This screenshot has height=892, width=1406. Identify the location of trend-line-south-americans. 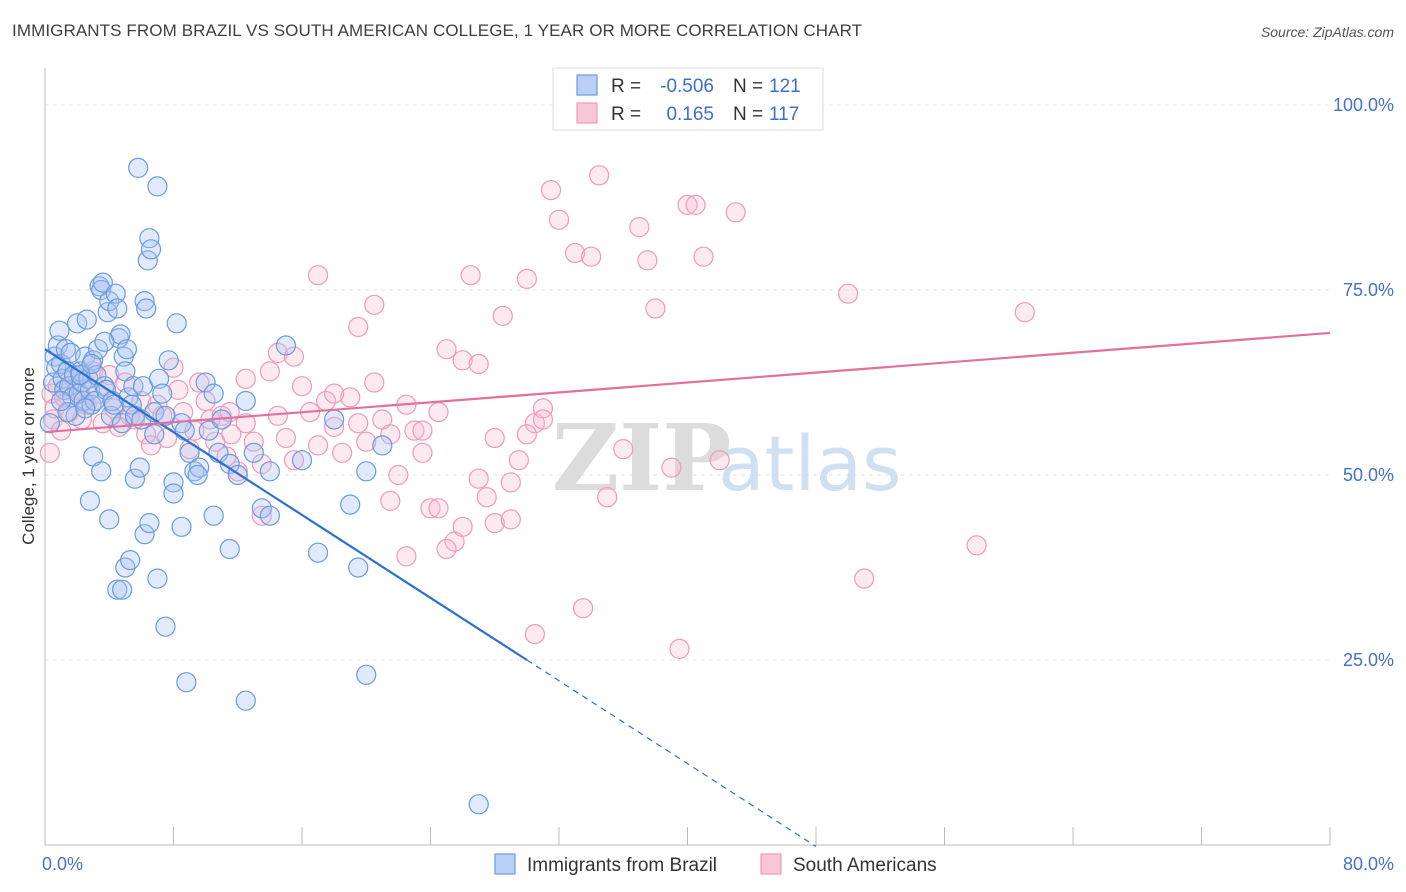
(687, 382).